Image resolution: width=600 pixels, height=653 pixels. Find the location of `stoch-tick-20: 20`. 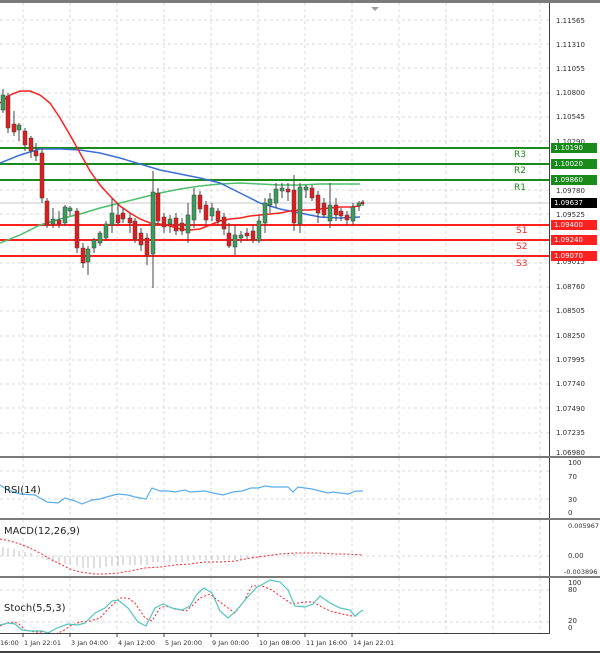

stoch-tick-20: 20 is located at coordinates (572, 621).